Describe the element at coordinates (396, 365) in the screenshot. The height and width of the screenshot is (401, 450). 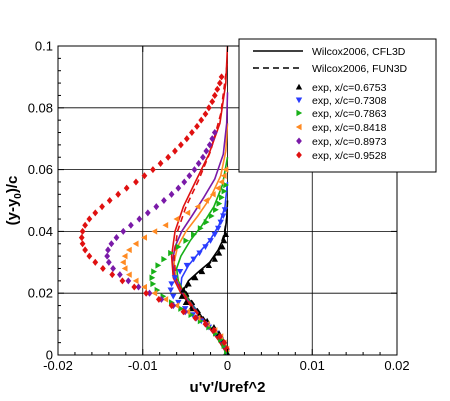
I see `x-tick-label: 0.02` at that location.